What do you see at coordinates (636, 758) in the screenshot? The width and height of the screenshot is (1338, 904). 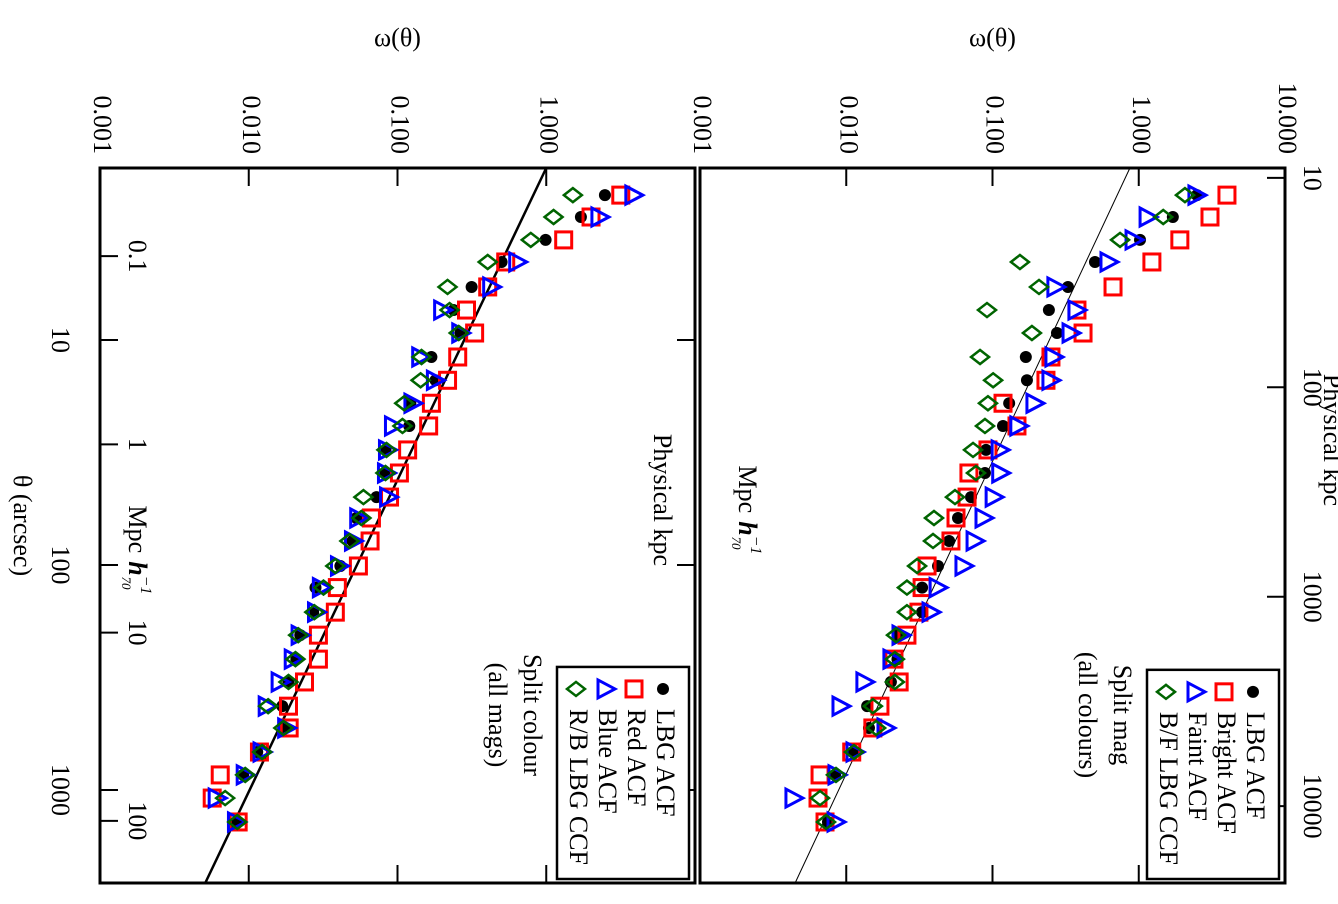 I see `legend-label: Red ACF` at bounding box center [636, 758].